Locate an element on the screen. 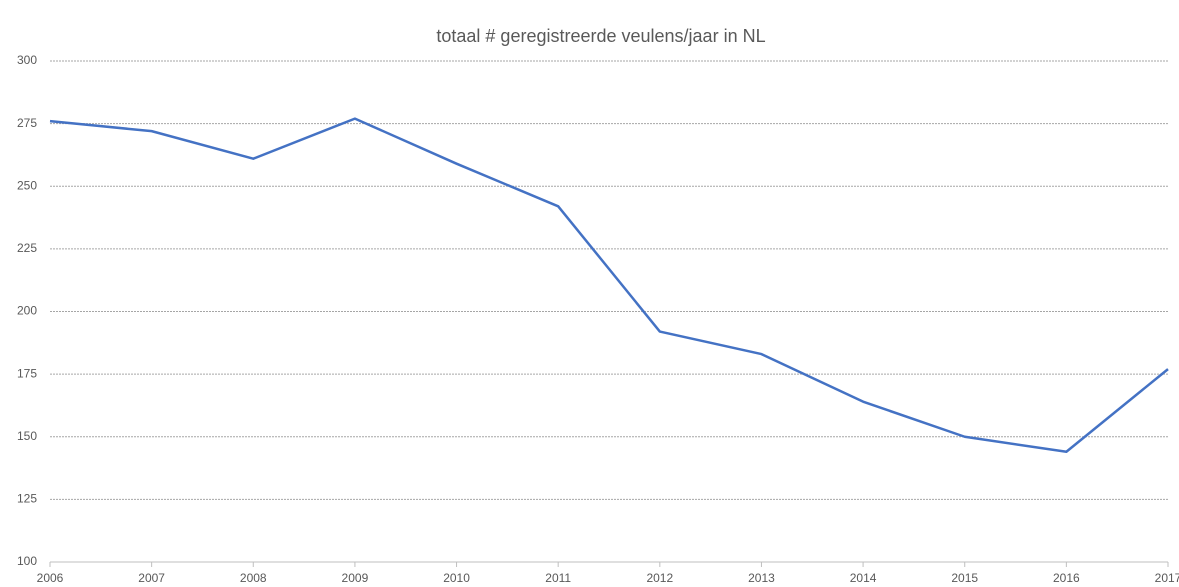 This screenshot has width=1179, height=587. x-tick-label: 2017 is located at coordinates (1167, 578).